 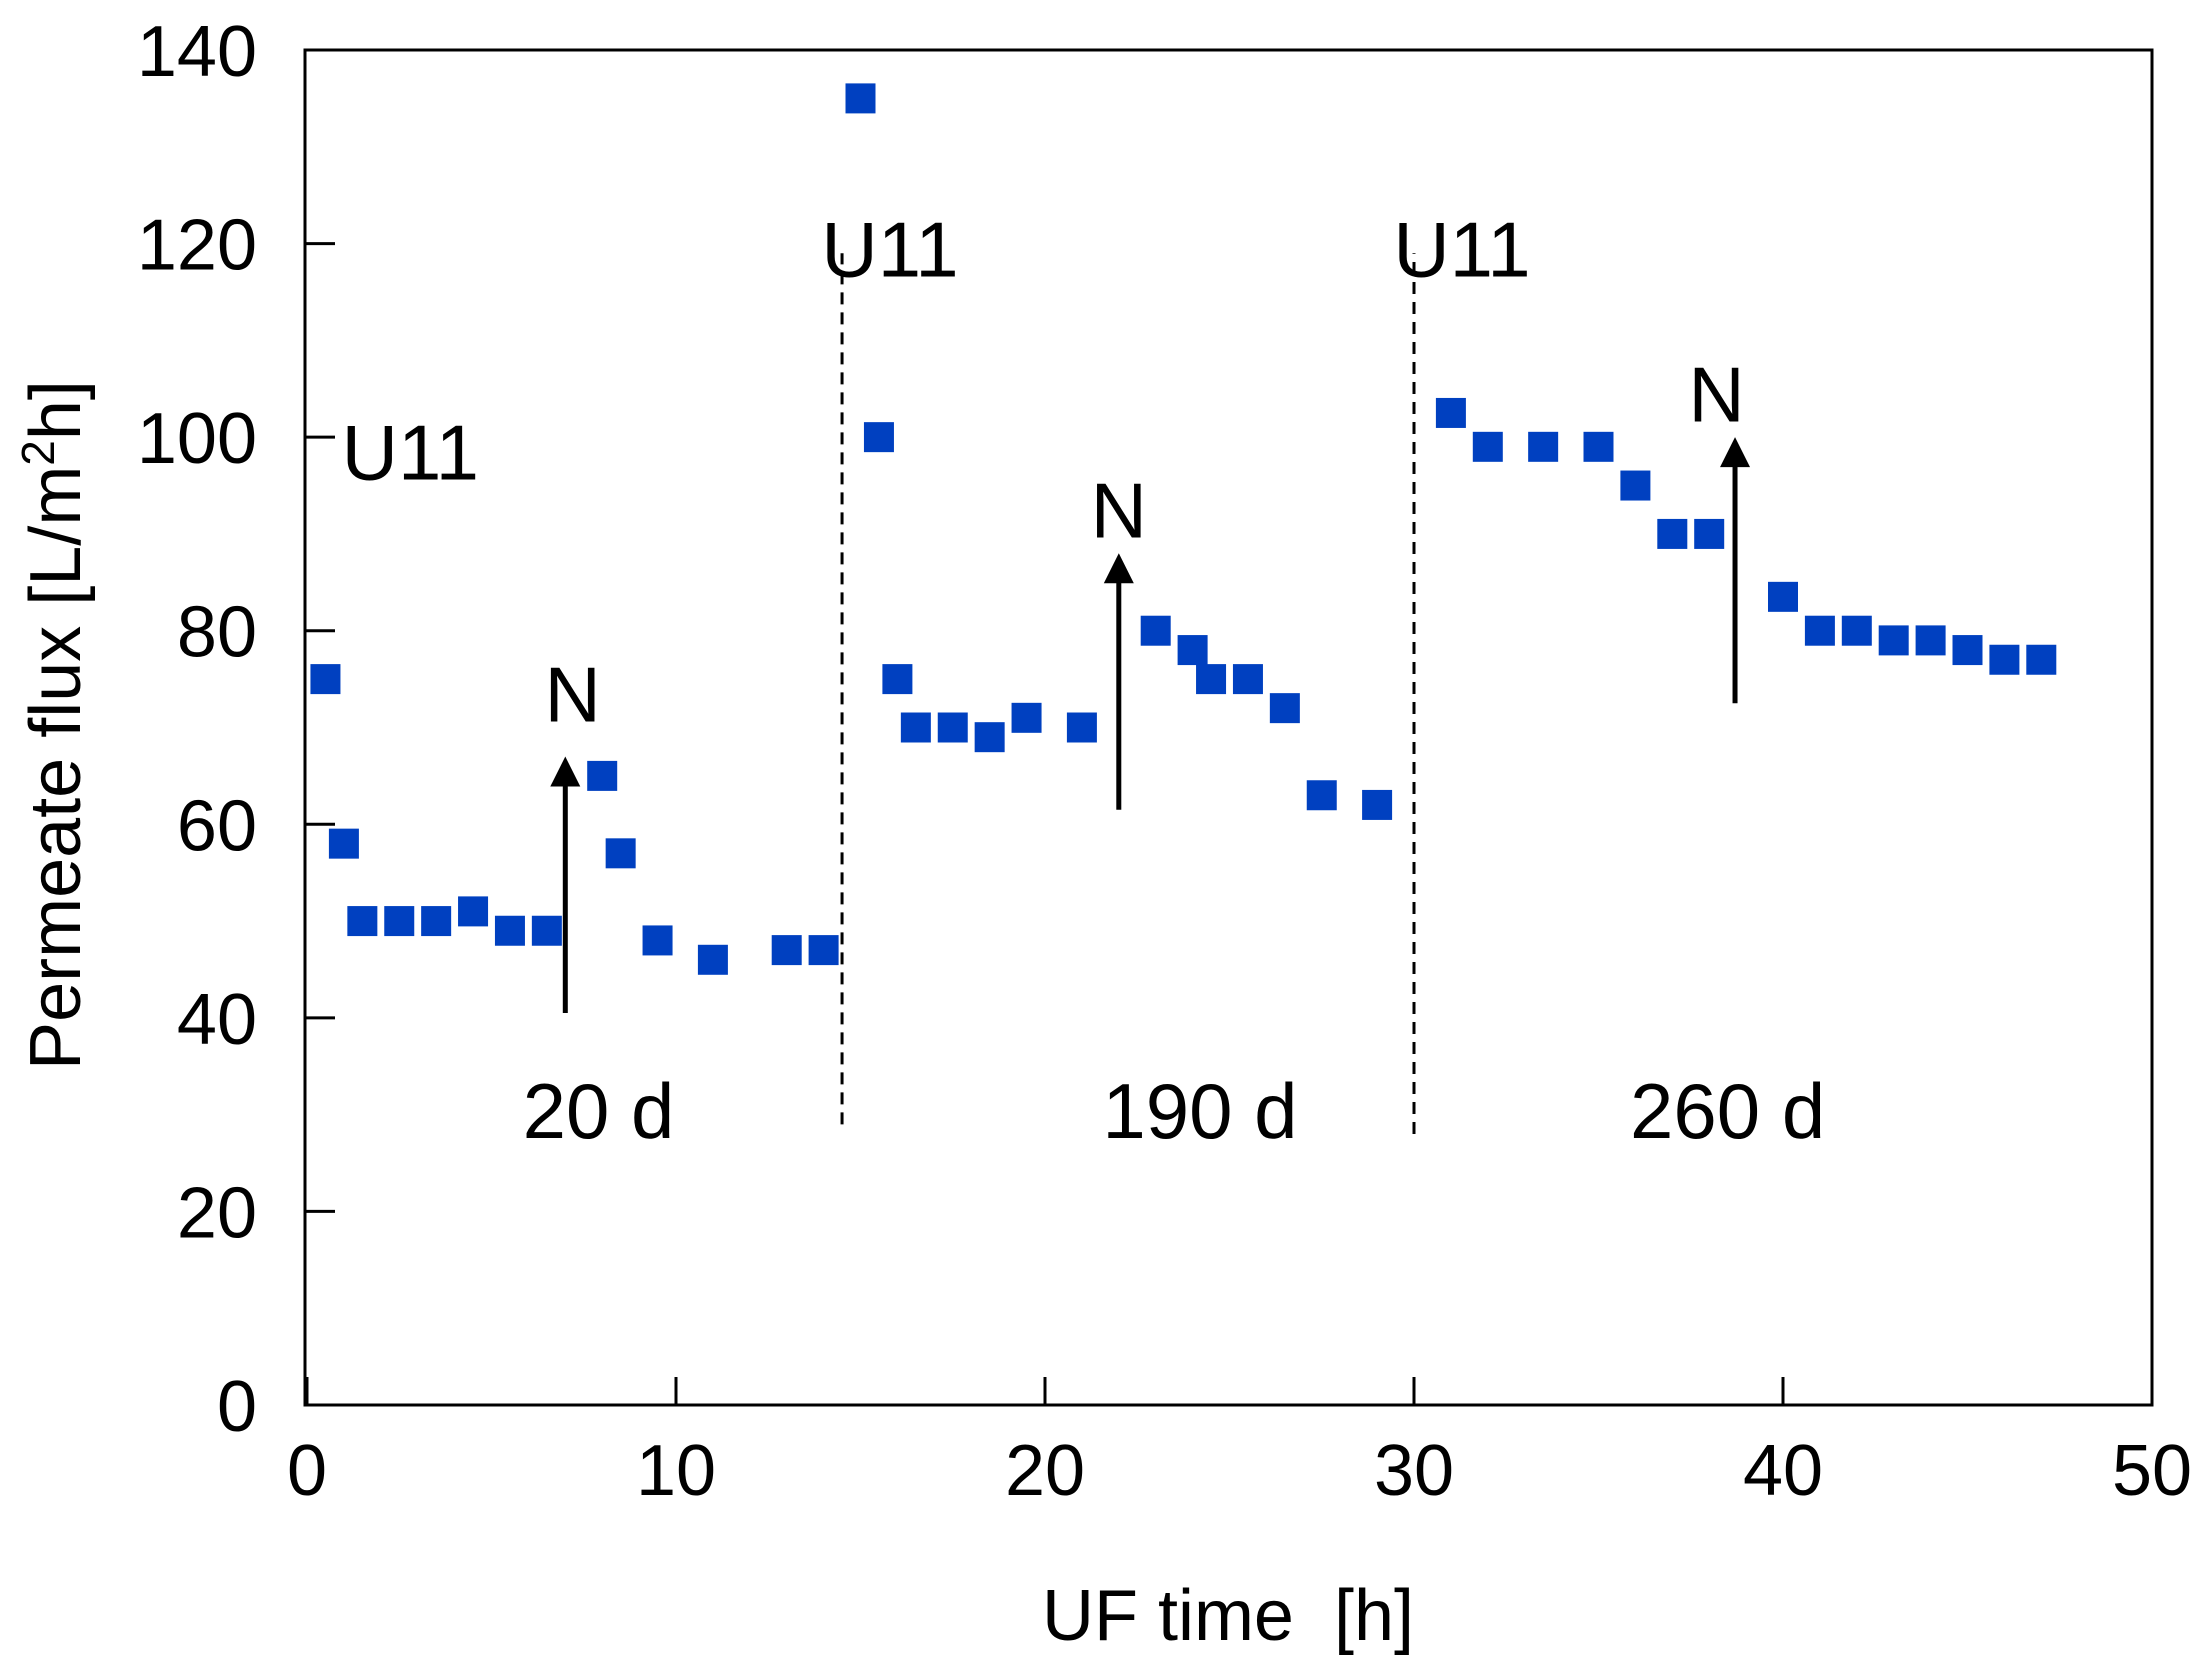 What do you see at coordinates (1461, 249) in the screenshot?
I see `annotation-u11-3: U11` at bounding box center [1461, 249].